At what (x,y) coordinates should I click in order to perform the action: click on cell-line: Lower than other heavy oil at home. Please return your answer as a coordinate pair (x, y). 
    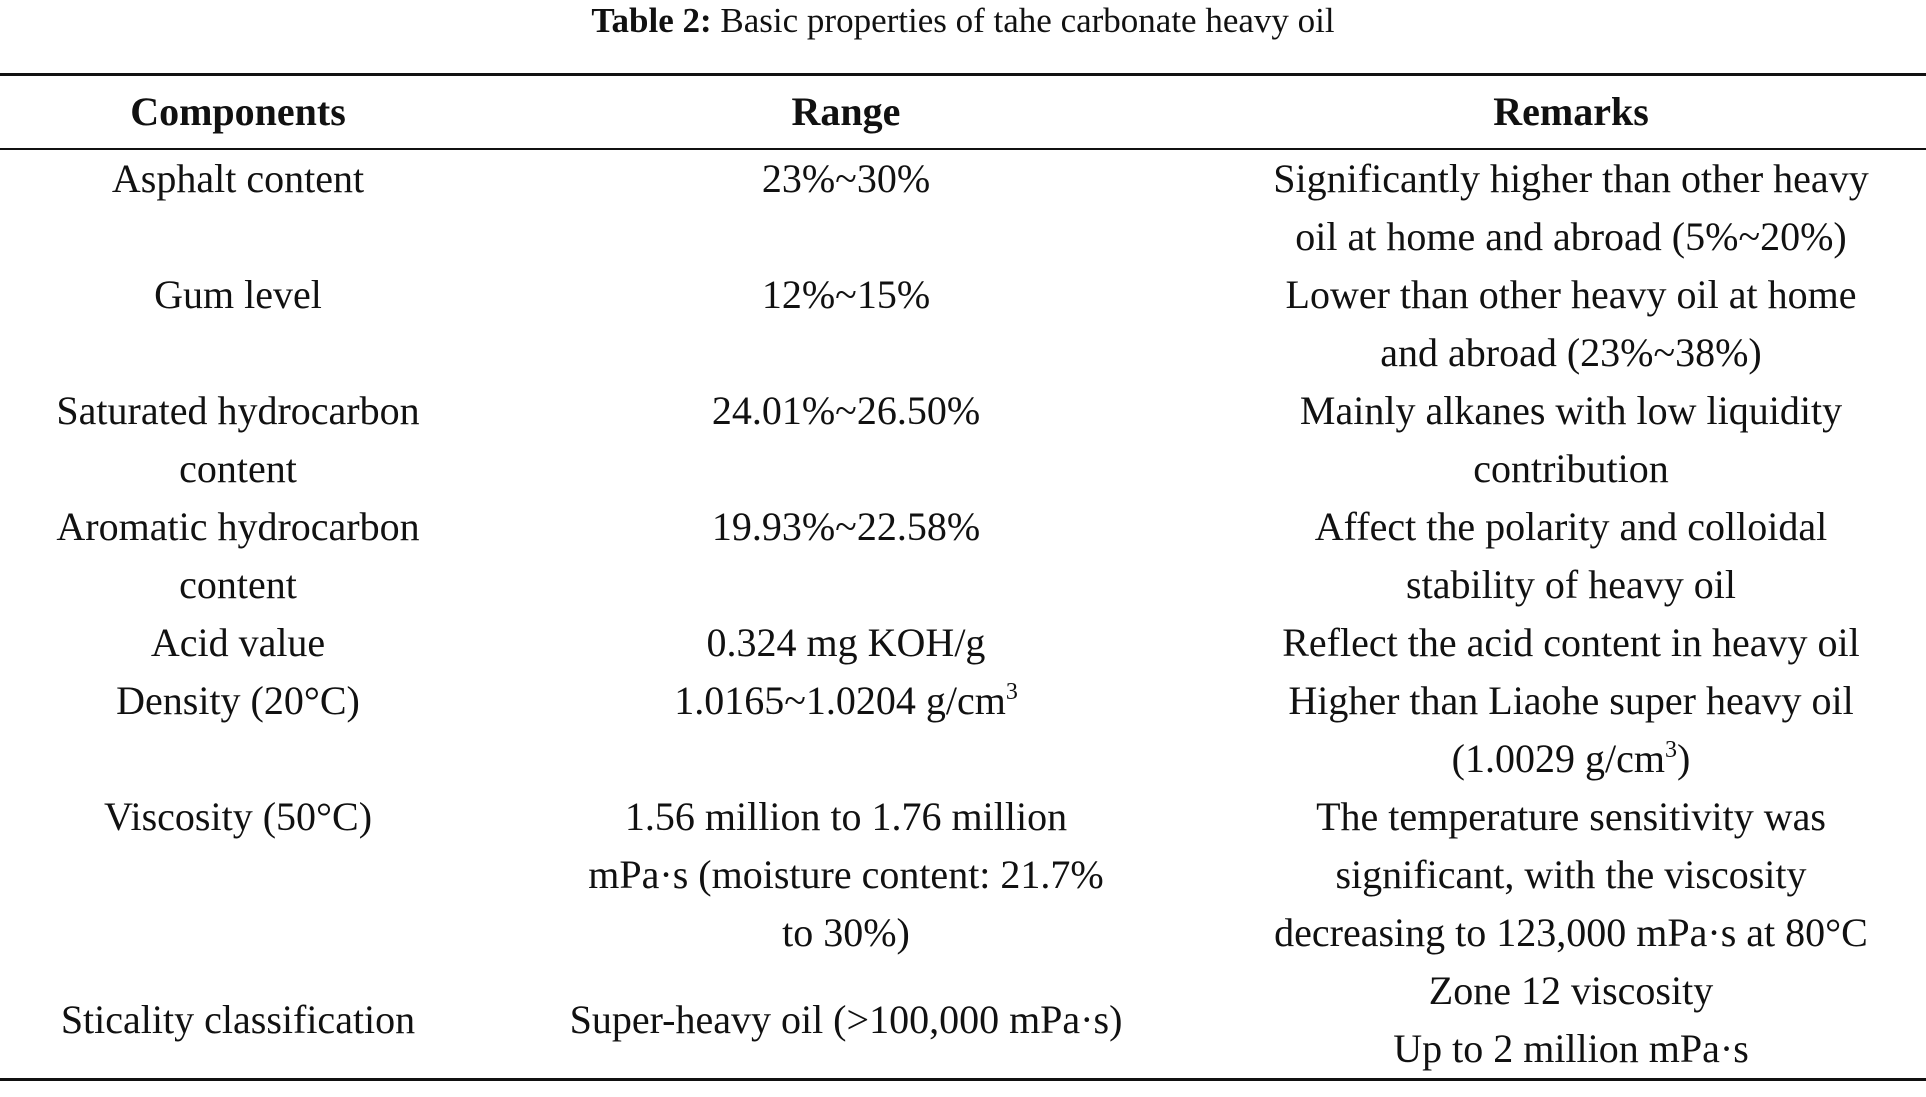
    Looking at the image, I should click on (1571, 294).